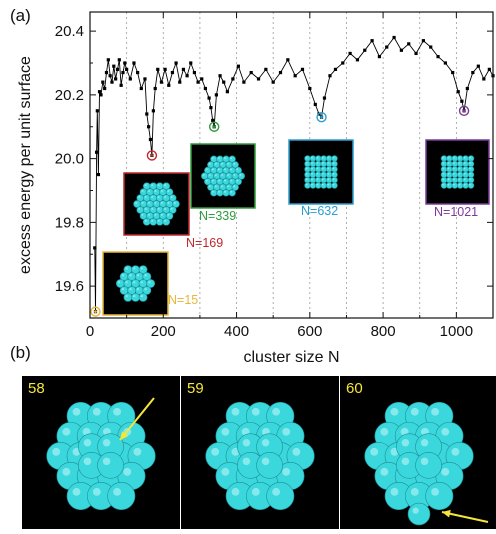 The height and width of the screenshot is (534, 496). Describe the element at coordinates (446, 513) in the screenshot. I see `arrow-head` at that location.